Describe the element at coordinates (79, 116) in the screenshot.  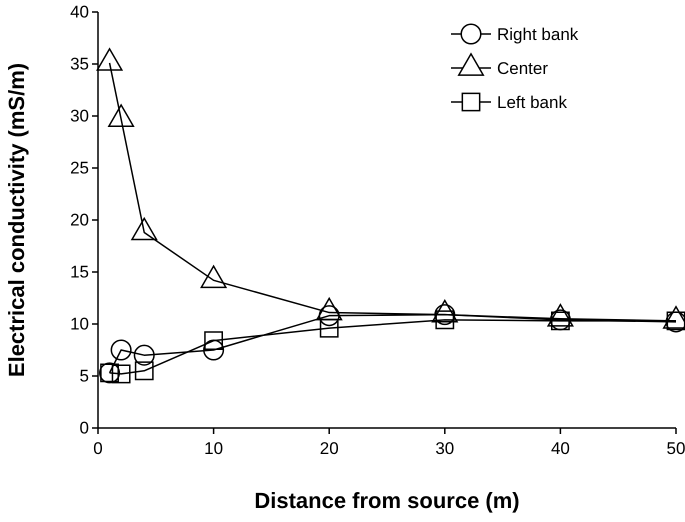
I see `y-tick-label: 30` at that location.